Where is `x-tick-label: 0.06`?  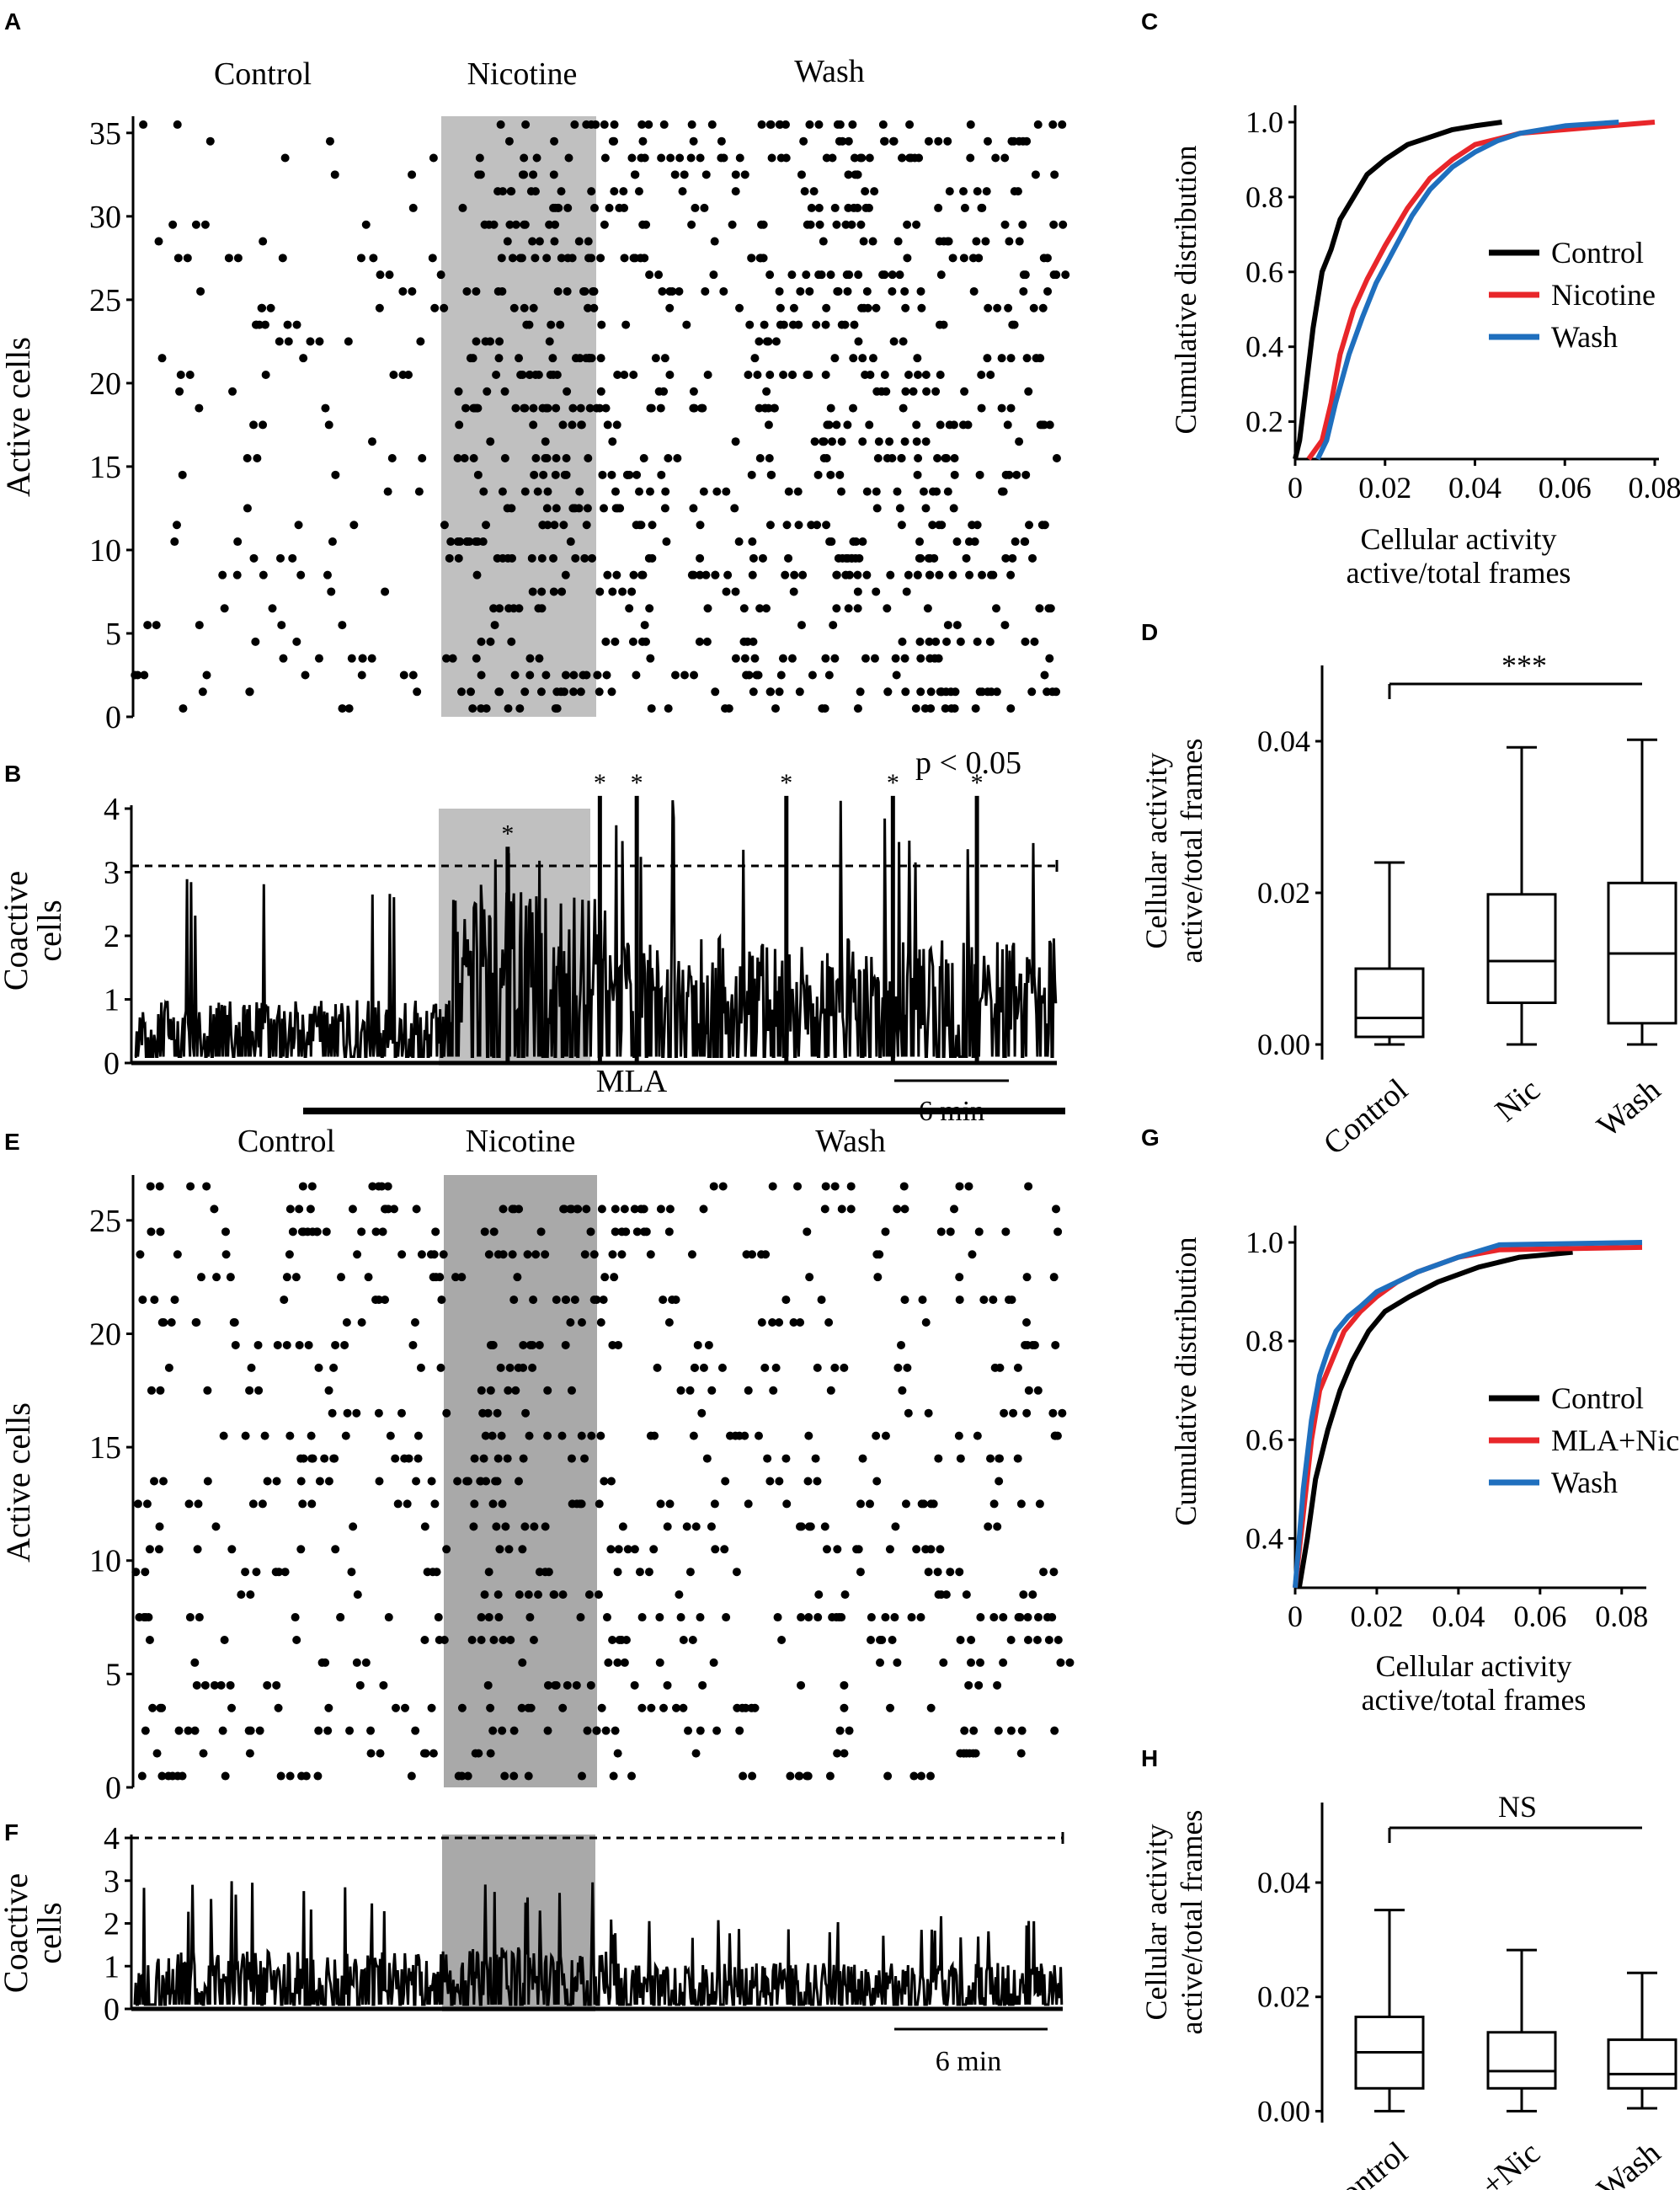 x-tick-label: 0.06 is located at coordinates (1539, 1616).